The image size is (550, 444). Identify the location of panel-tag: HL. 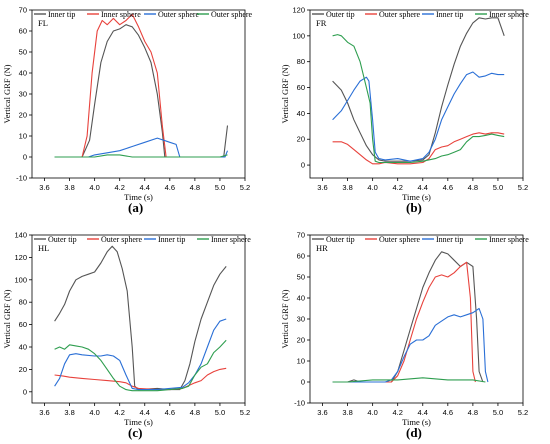
(43, 248).